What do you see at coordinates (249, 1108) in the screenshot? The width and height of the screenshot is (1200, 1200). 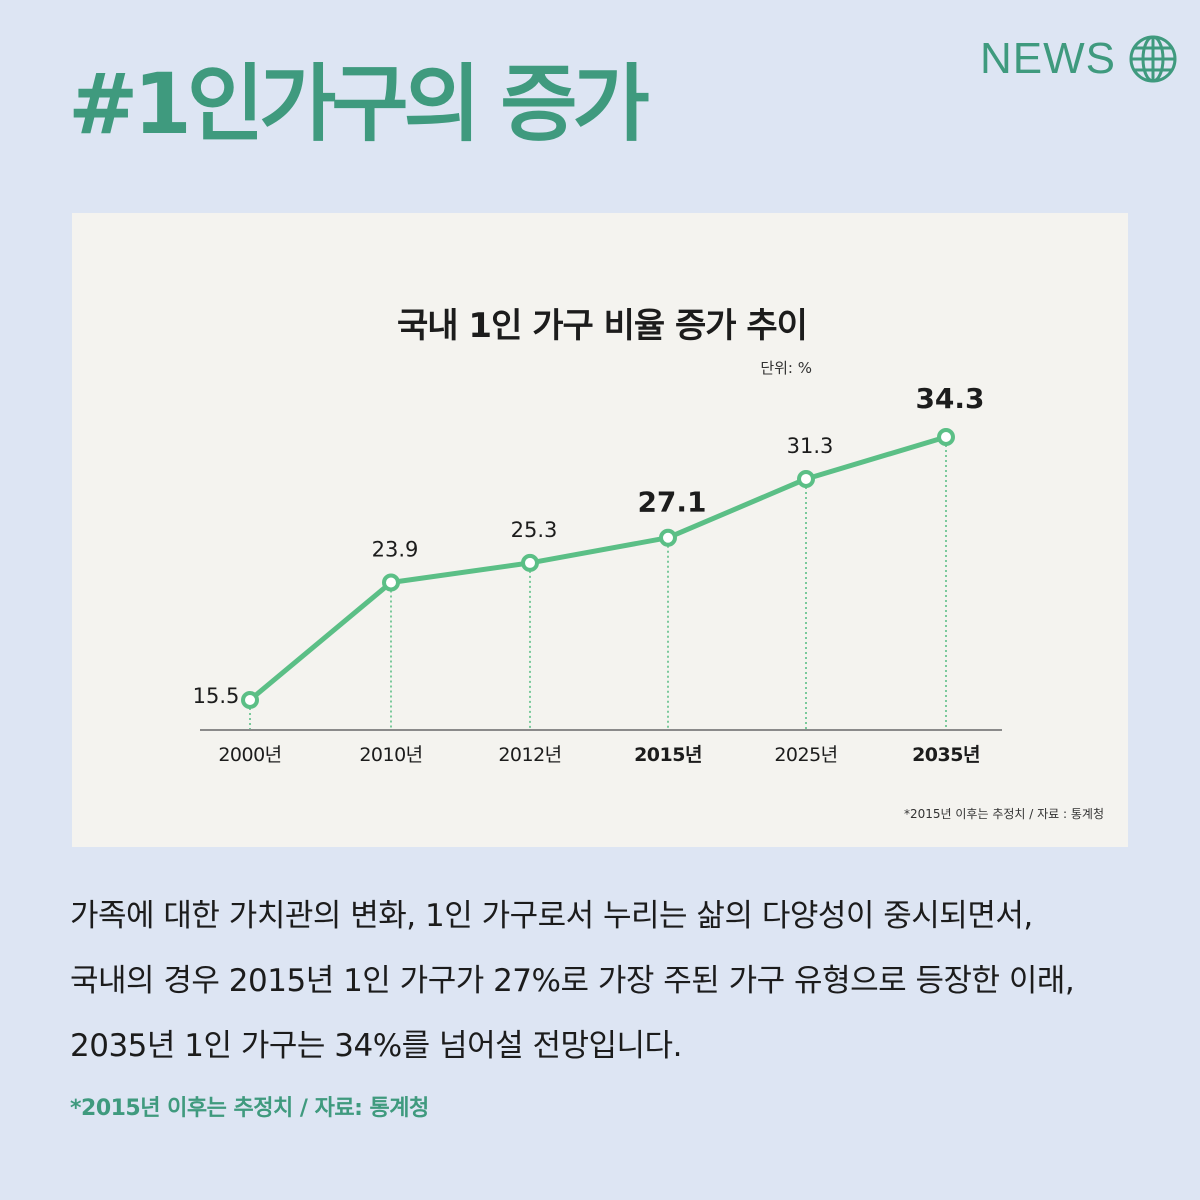 I see `footnote: *2015년 이후는 추정치 / 자료: 통계청` at bounding box center [249, 1108].